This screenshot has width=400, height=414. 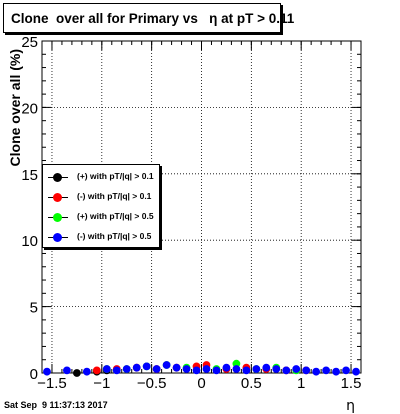 What do you see at coordinates (57, 197) in the screenshot?
I see `legend-marker-red` at bounding box center [57, 197].